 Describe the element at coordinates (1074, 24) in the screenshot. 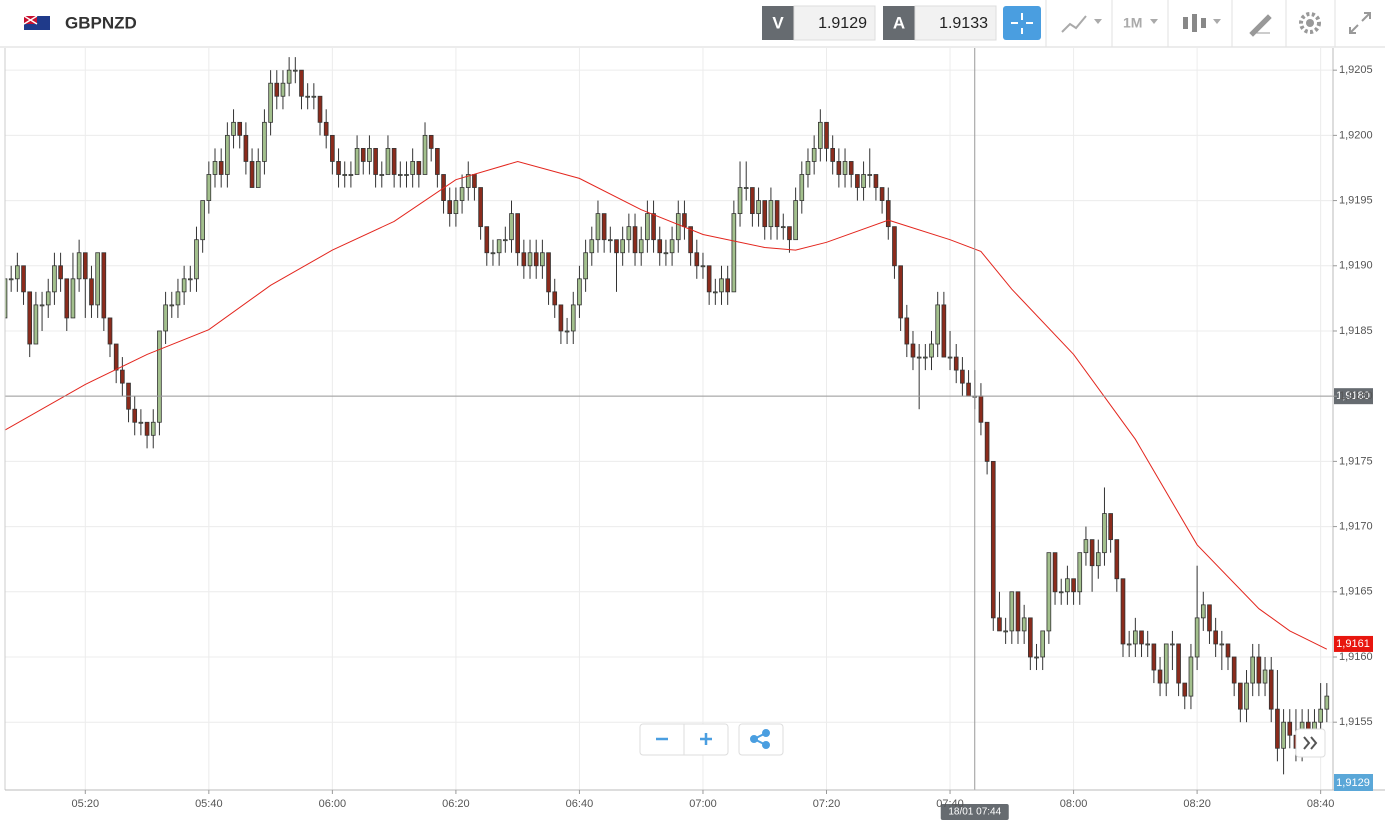

I see `indicator-button` at that location.